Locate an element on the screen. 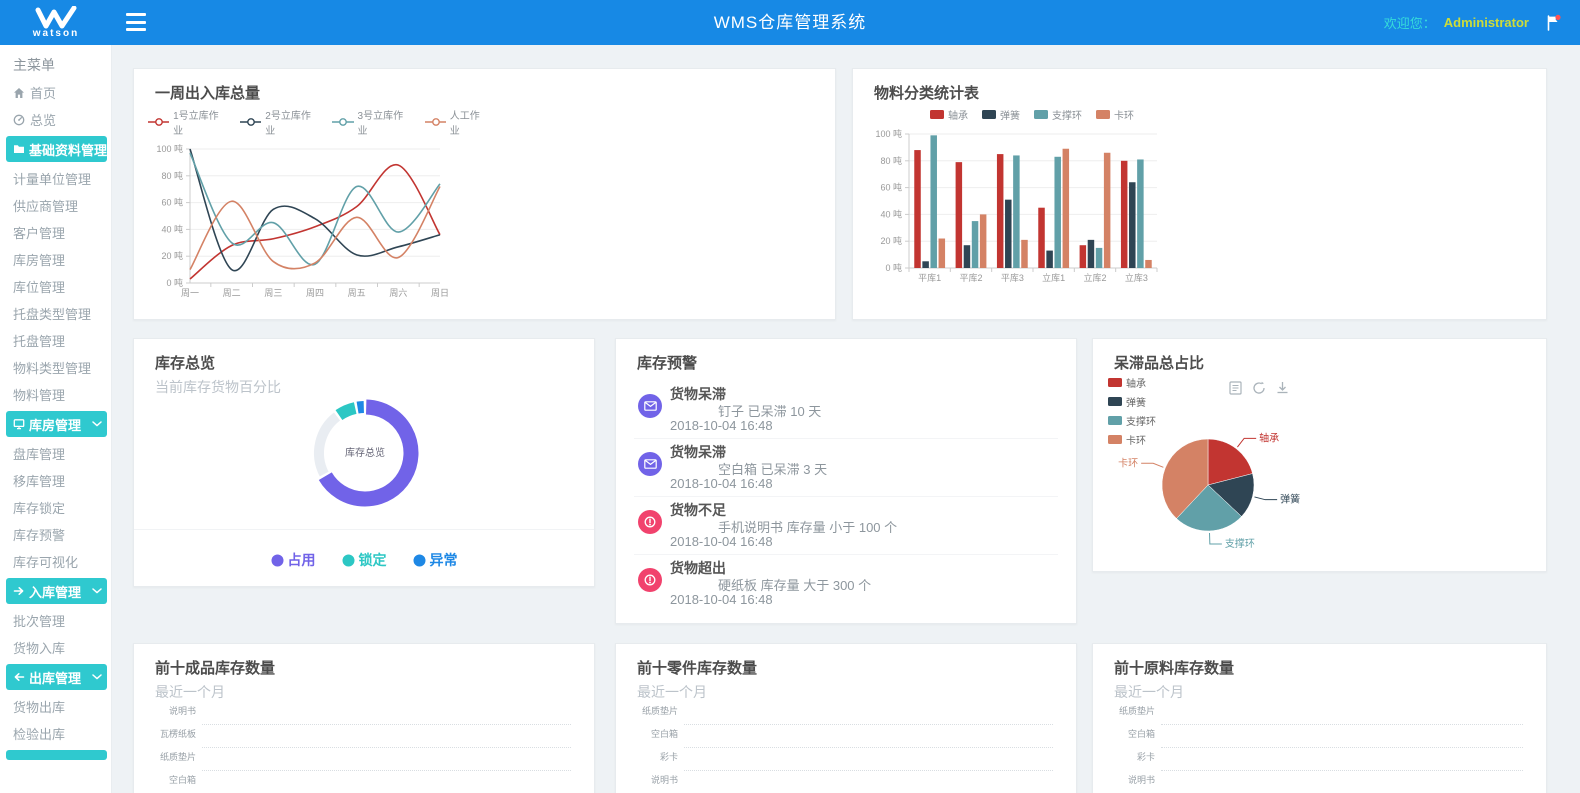  sidebar-item-库存锁定: 库存锁定 is located at coordinates (55, 507).